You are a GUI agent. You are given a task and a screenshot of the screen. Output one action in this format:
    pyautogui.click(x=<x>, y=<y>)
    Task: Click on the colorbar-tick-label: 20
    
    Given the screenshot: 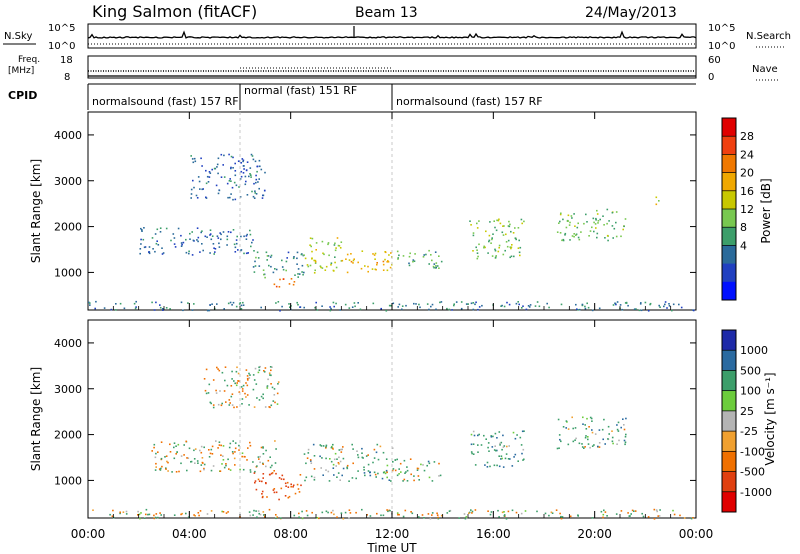 What is the action you would take?
    pyautogui.click(x=747, y=173)
    